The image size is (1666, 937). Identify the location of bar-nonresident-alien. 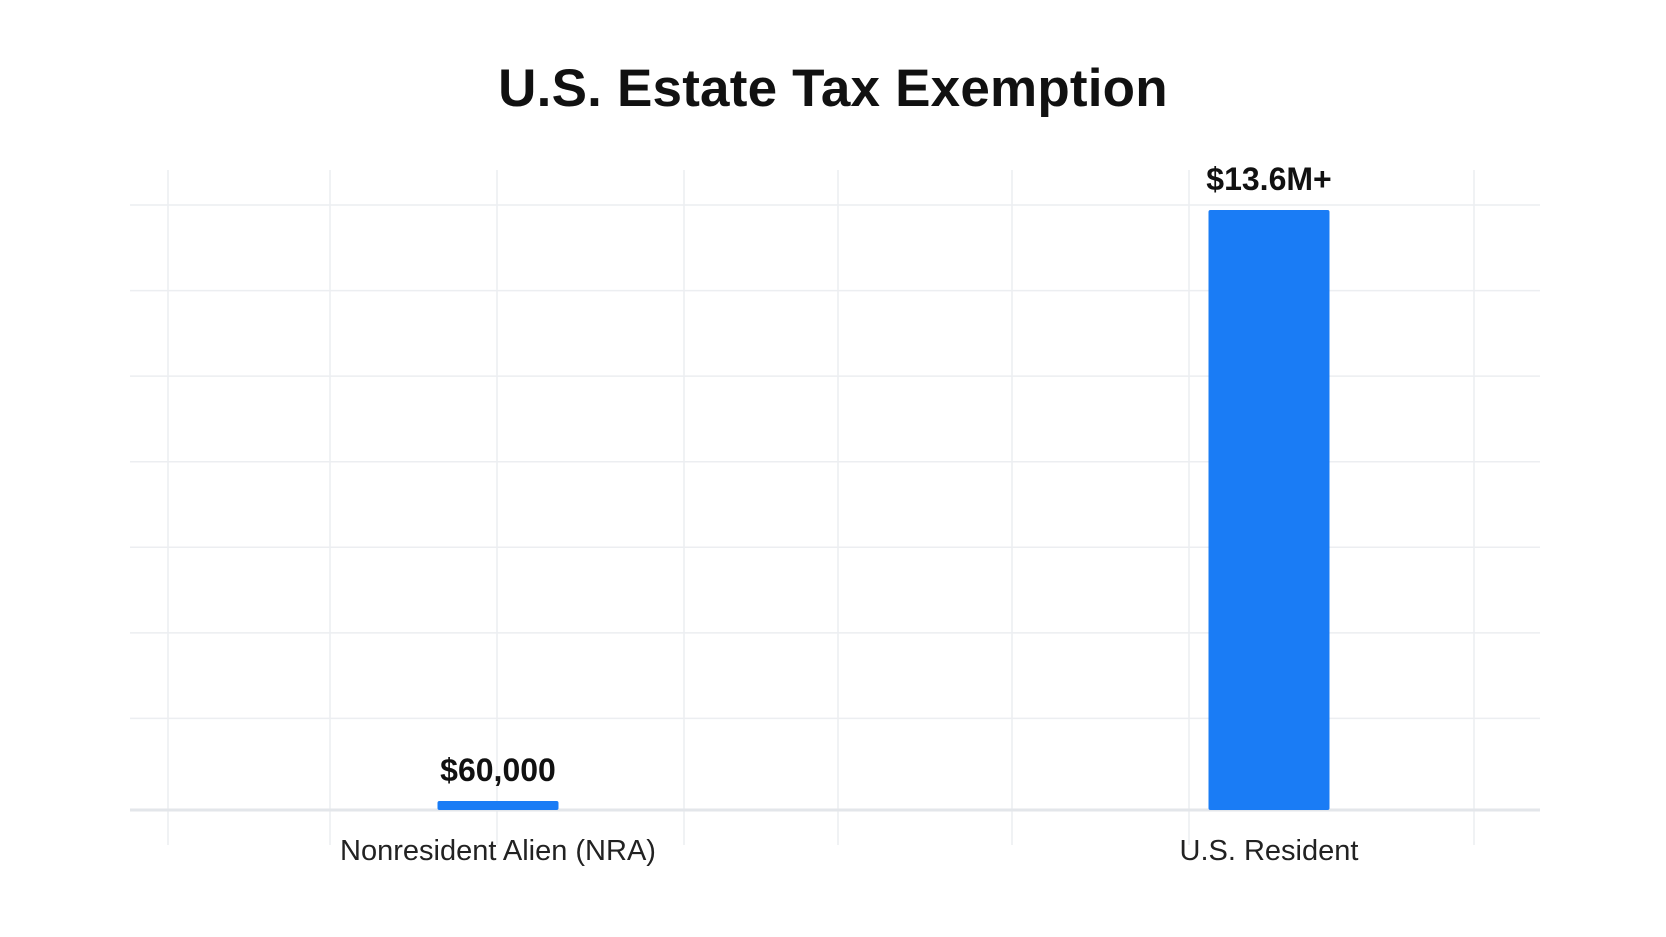
(498, 805).